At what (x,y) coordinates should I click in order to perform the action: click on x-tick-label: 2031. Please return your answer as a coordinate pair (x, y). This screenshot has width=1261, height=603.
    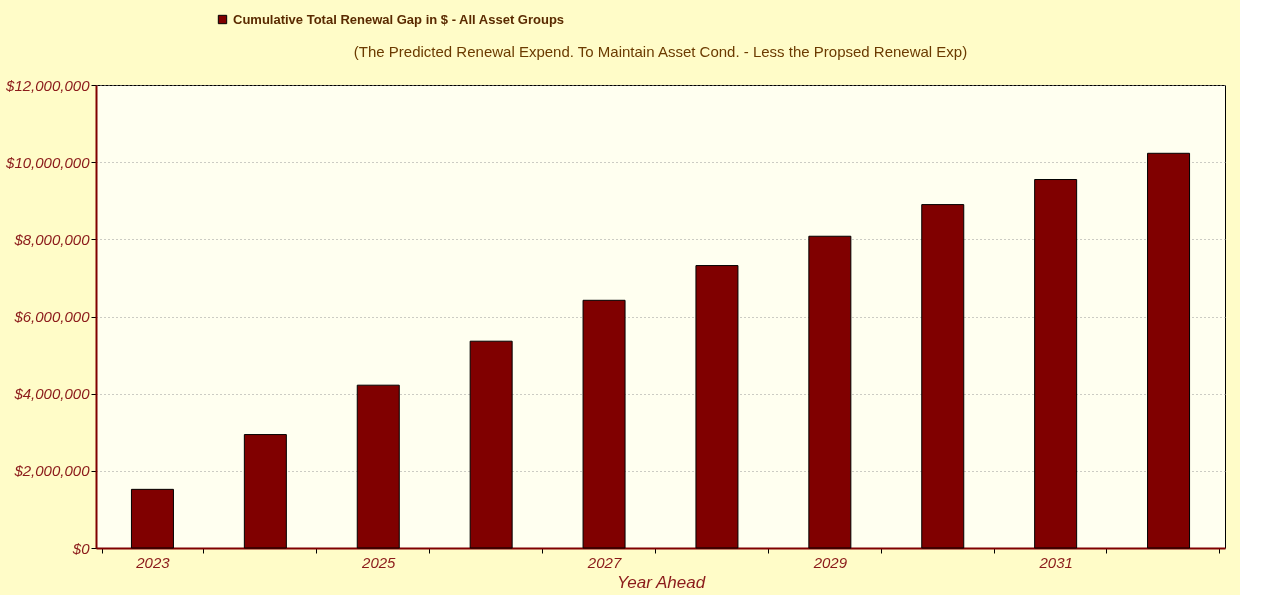
    Looking at the image, I should click on (1055, 562).